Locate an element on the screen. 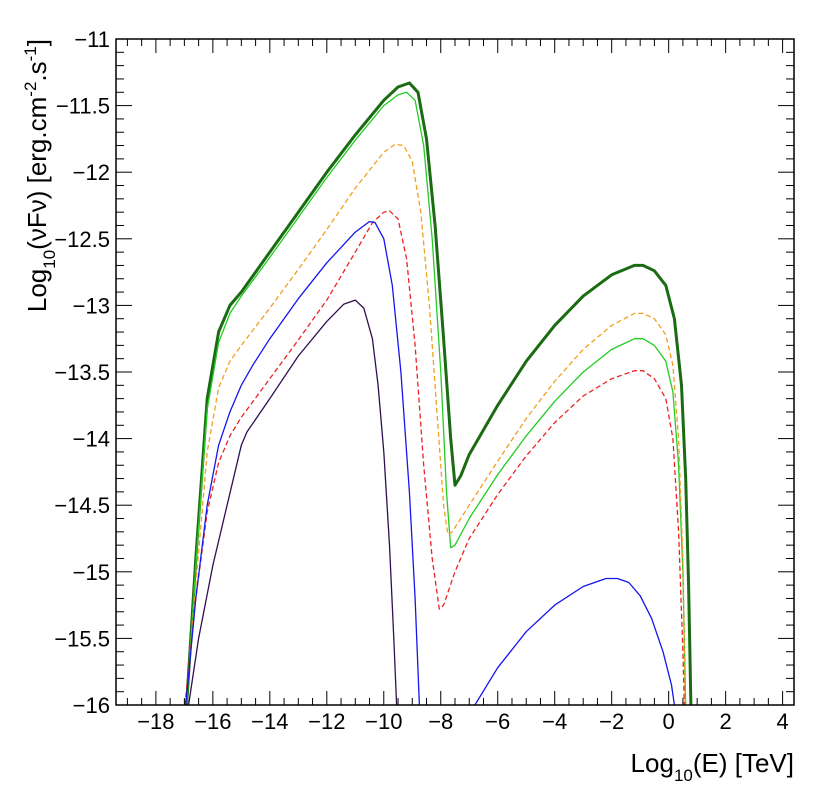 The width and height of the screenshot is (814, 795). y-tick-label: −14 is located at coordinates (91, 439).